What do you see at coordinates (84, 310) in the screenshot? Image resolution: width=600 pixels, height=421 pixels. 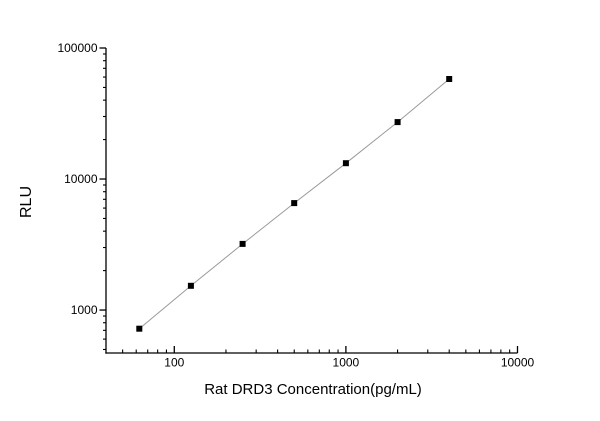 I see `y-tick-label: 1000` at bounding box center [84, 310].